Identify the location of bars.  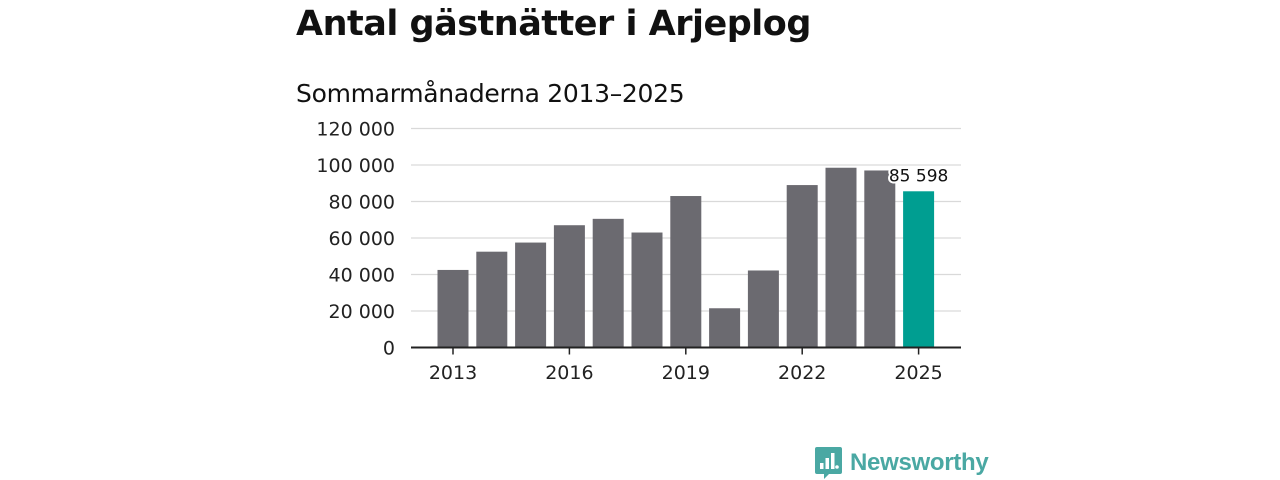
(686, 257).